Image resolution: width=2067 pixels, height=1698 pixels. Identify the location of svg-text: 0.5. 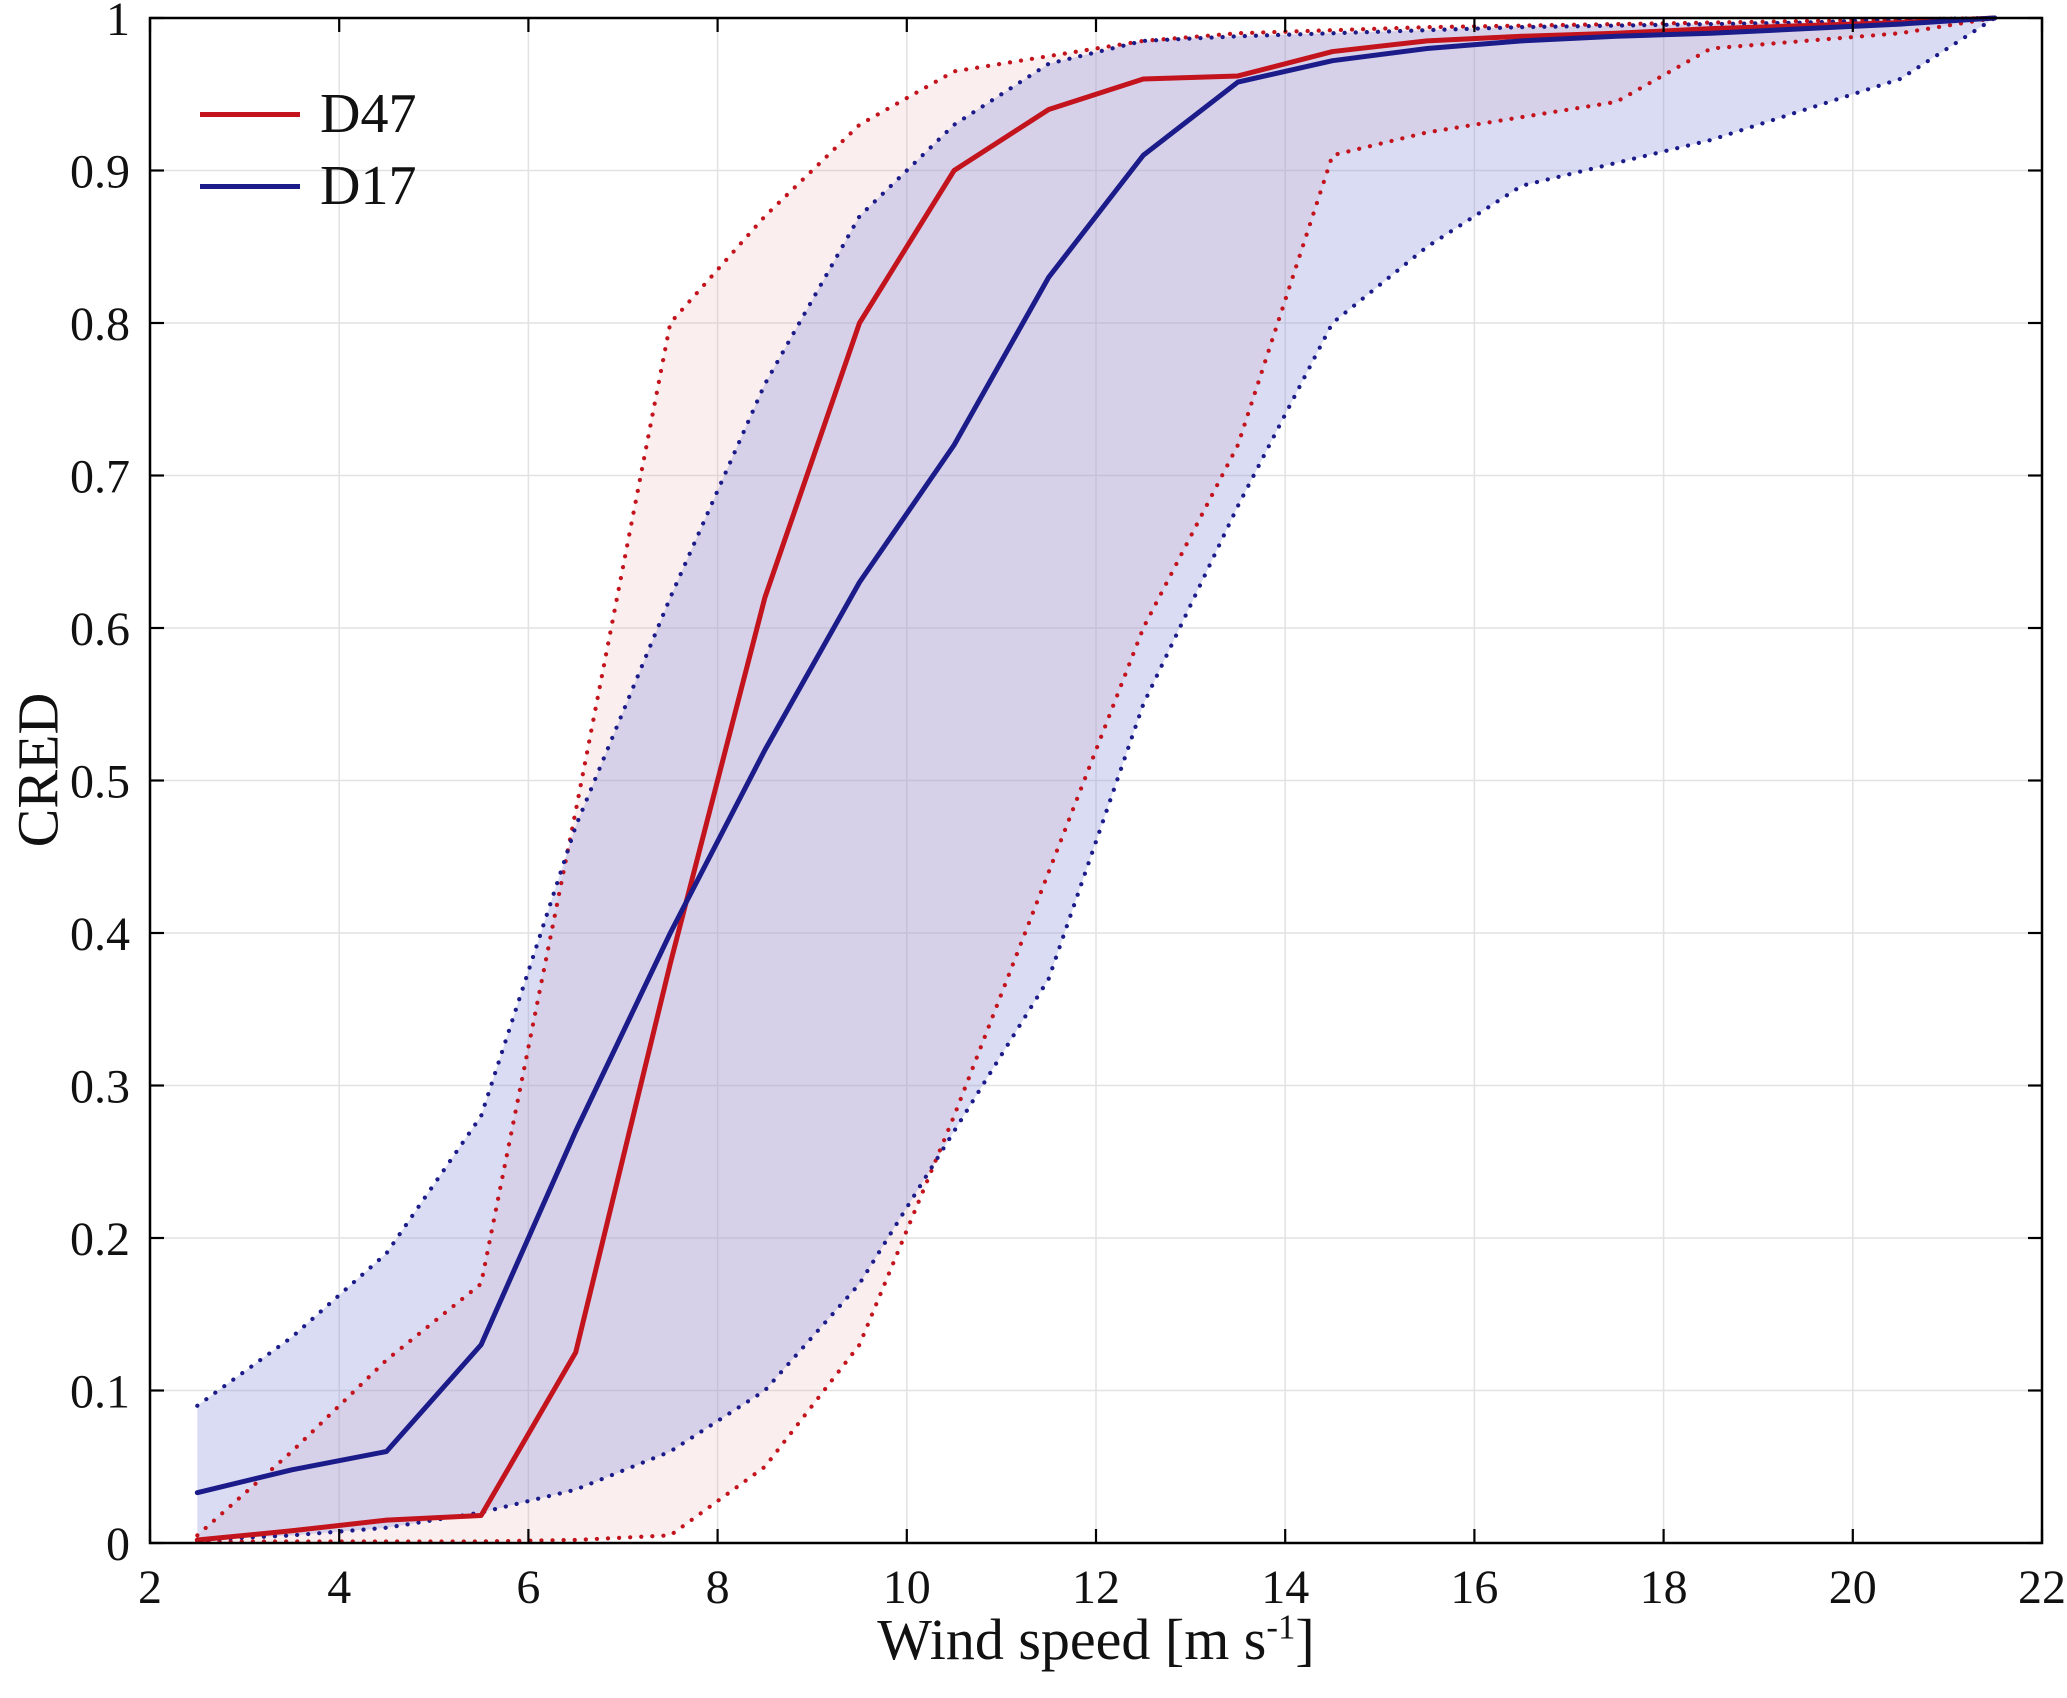
(100, 782).